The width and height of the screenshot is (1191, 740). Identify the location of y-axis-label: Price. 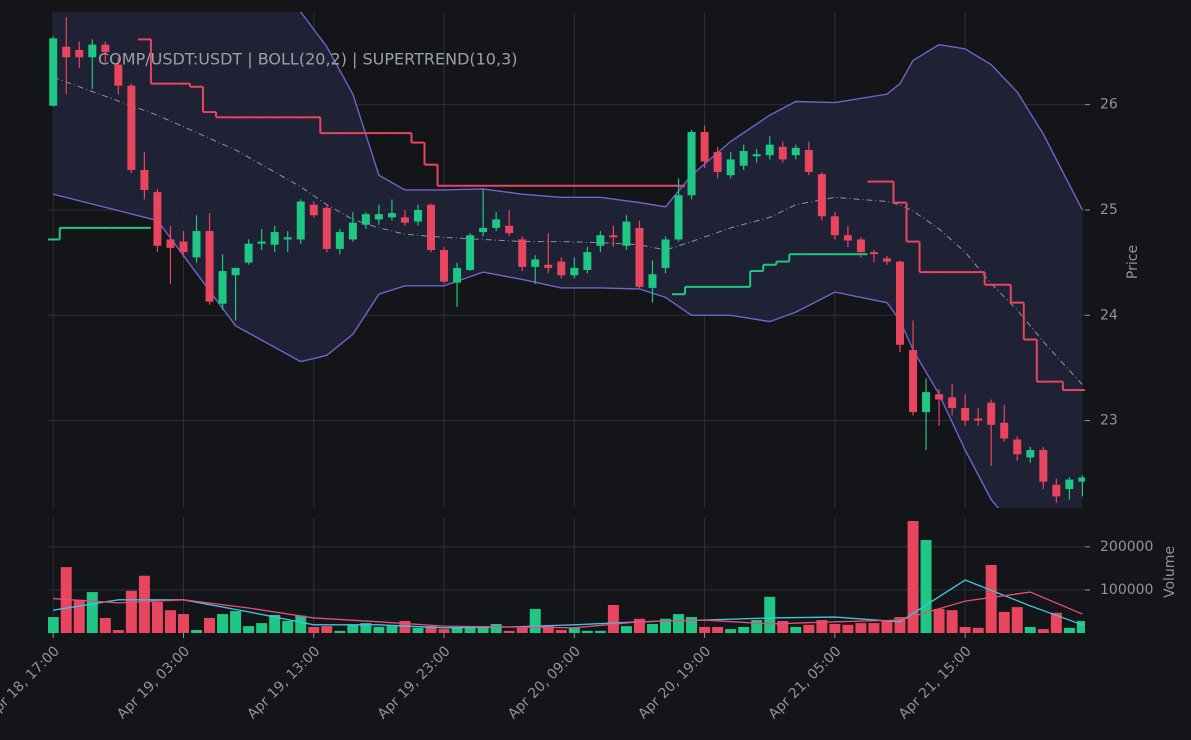
(1133, 262).